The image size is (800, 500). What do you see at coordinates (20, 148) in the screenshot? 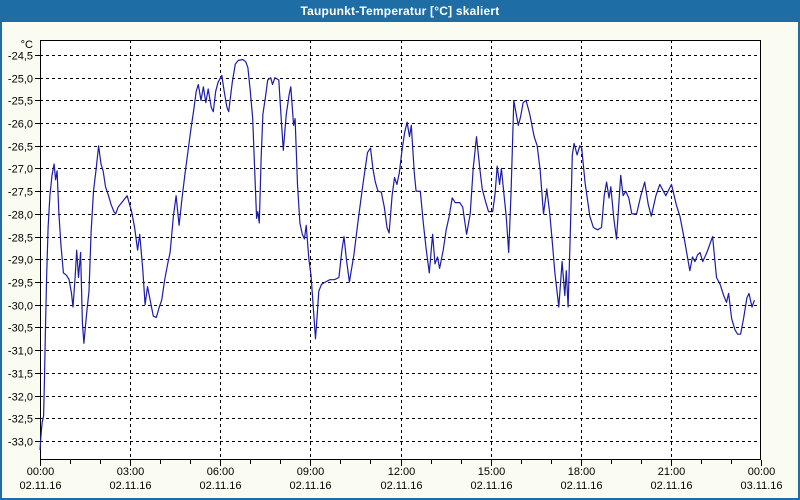
I see `y-tick-label: -26,5` at bounding box center [20, 148].